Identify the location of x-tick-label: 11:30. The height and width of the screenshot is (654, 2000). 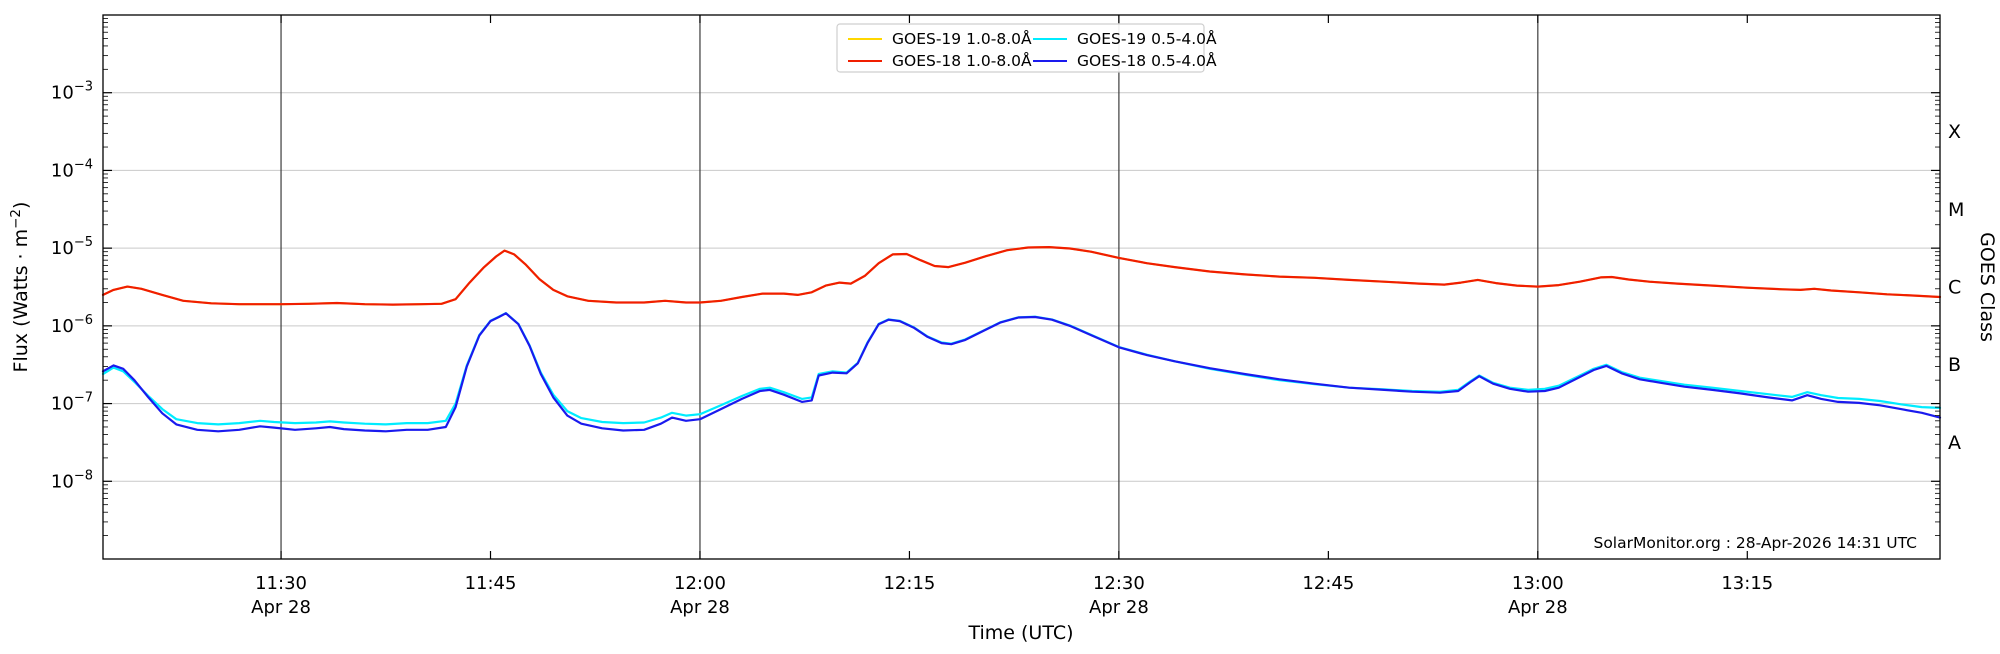
(281, 583).